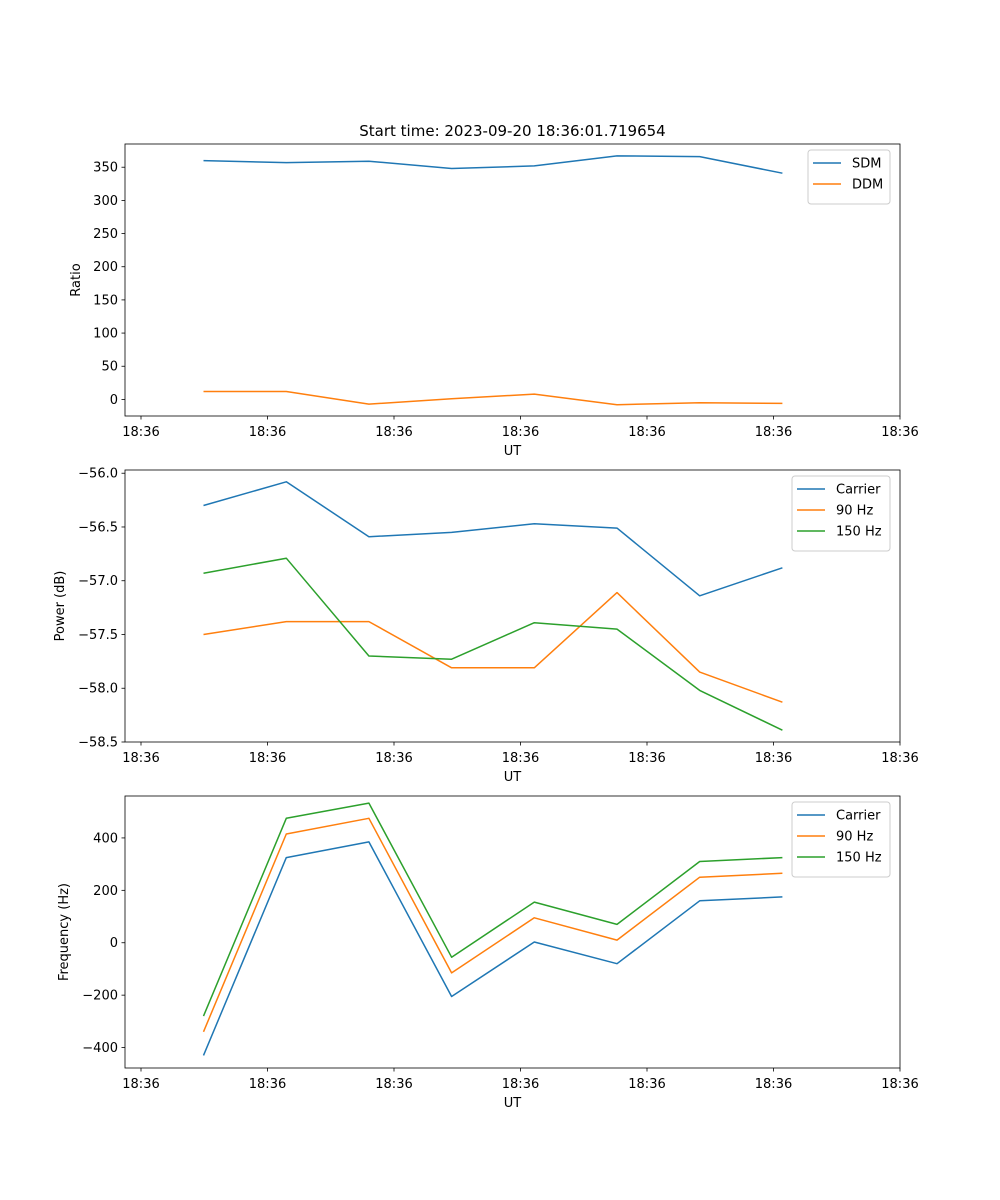 This screenshot has width=1000, height=1200. What do you see at coordinates (867, 185) in the screenshot?
I see `legend-label: DDM` at bounding box center [867, 185].